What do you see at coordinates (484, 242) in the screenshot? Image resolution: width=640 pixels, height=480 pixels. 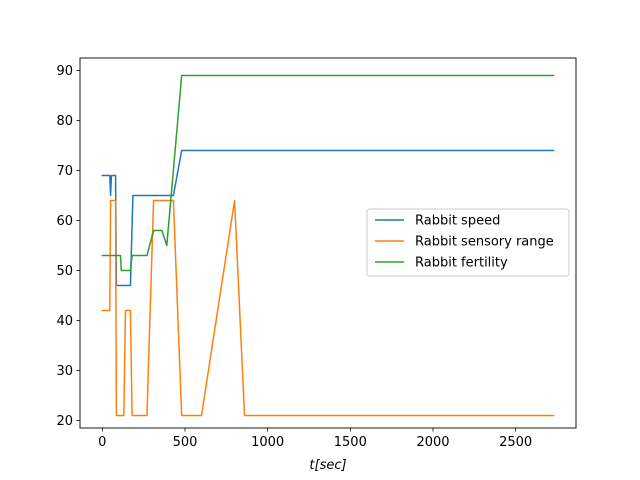 I see `legend-label-2: Rabbit sensory range` at bounding box center [484, 242].